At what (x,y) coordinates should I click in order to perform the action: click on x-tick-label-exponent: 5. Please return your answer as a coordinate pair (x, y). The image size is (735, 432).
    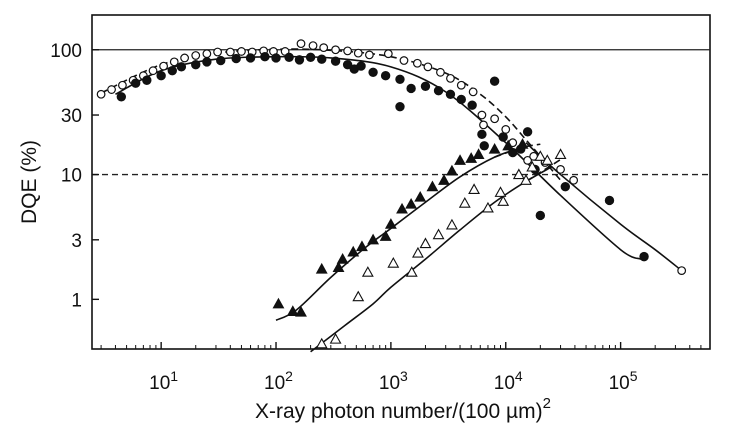
    Looking at the image, I should click on (634, 376).